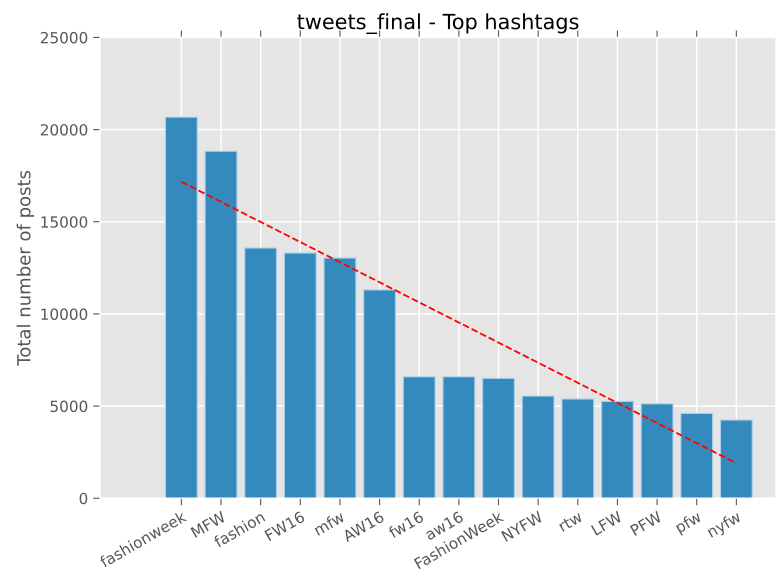  Describe the element at coordinates (329, 523) in the screenshot. I see `x-tick-label: mfw` at that location.